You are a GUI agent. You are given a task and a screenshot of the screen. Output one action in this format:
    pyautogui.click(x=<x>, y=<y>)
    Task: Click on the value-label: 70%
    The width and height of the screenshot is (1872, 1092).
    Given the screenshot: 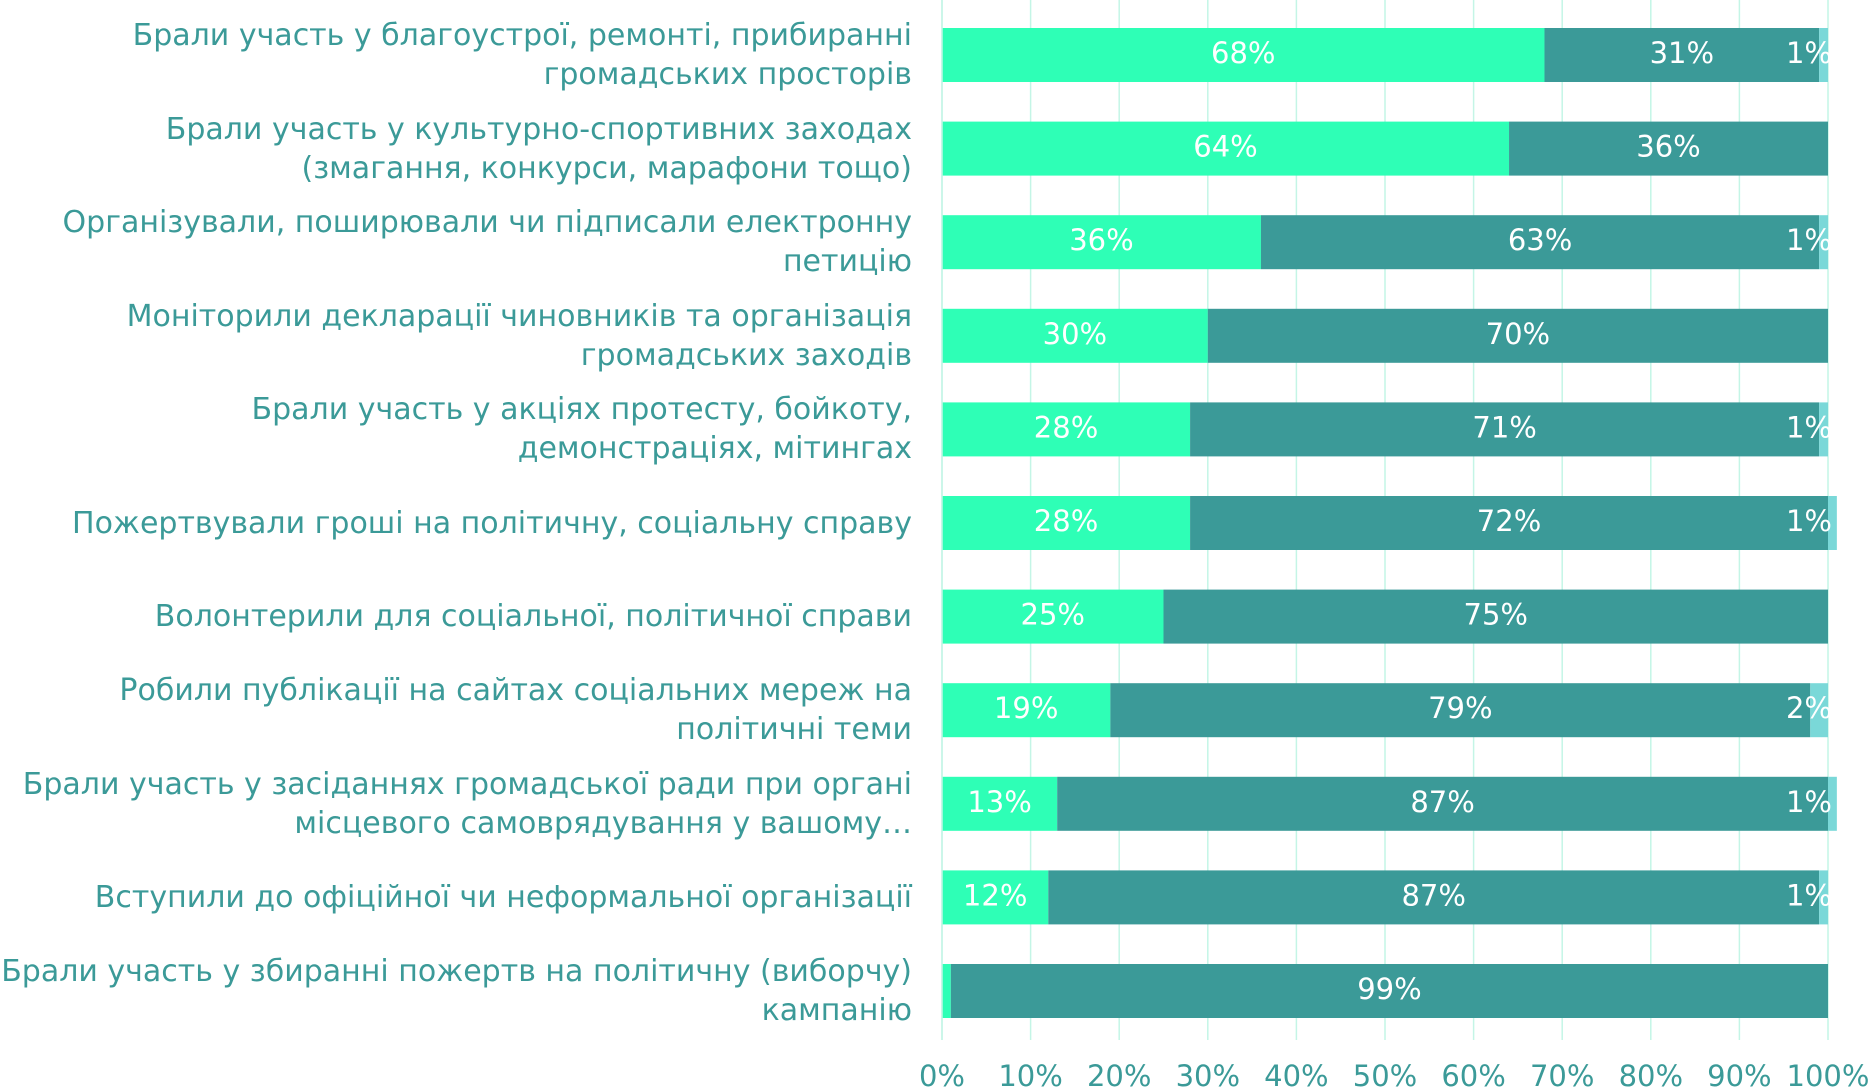 What is the action you would take?
    pyautogui.click(x=1518, y=334)
    